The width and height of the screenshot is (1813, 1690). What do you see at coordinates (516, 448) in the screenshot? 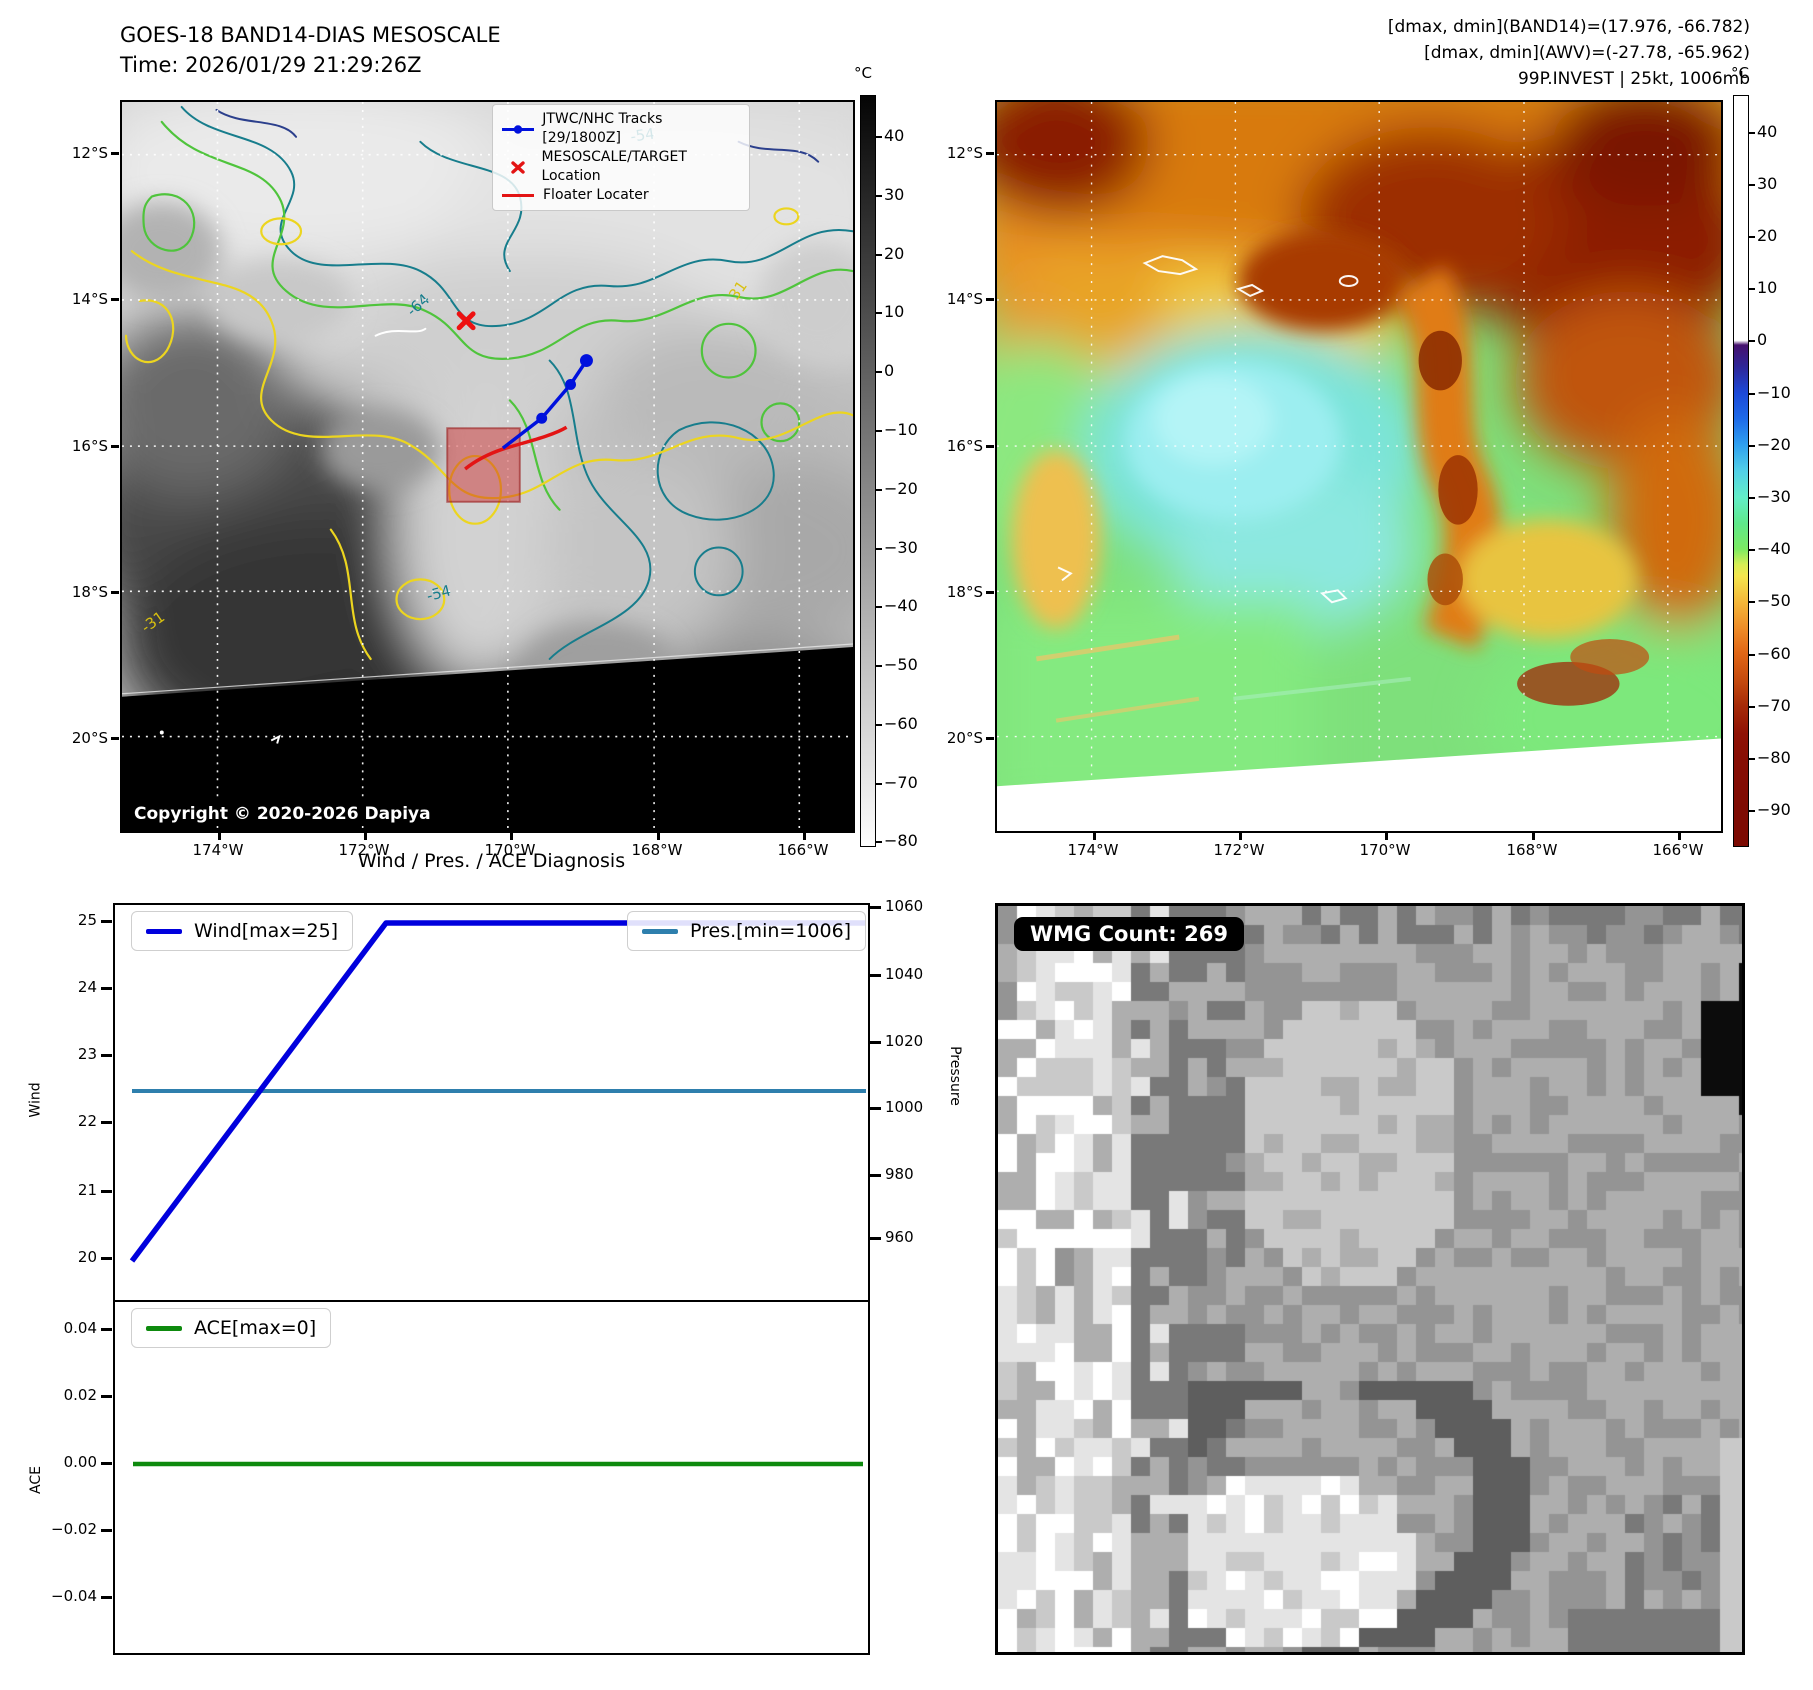
I see `floater-locater-line` at bounding box center [516, 448].